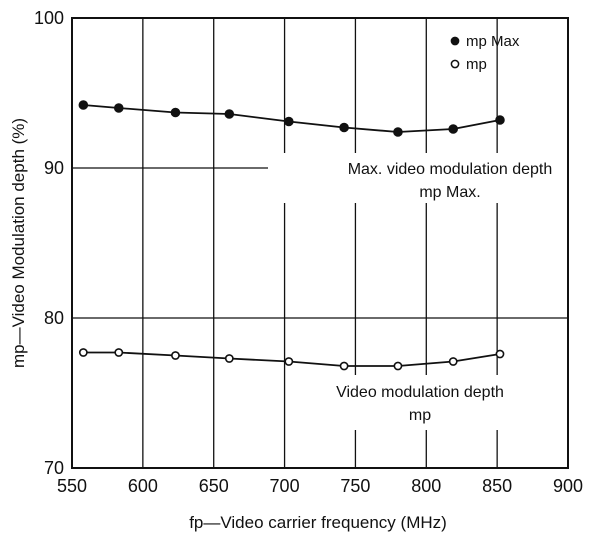 This screenshot has width=595, height=551. What do you see at coordinates (420, 392) in the screenshot?
I see `annotation-text: Video modulation depth` at bounding box center [420, 392].